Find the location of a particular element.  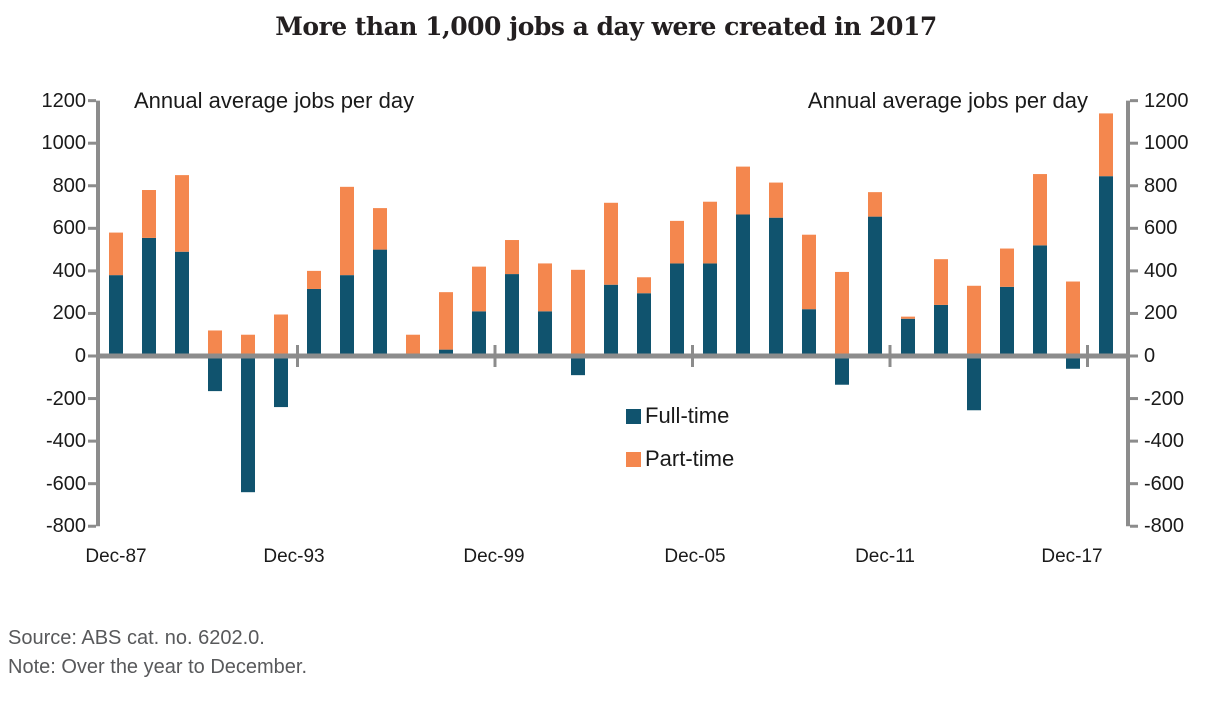

zero-axis-line is located at coordinates (613, 356).